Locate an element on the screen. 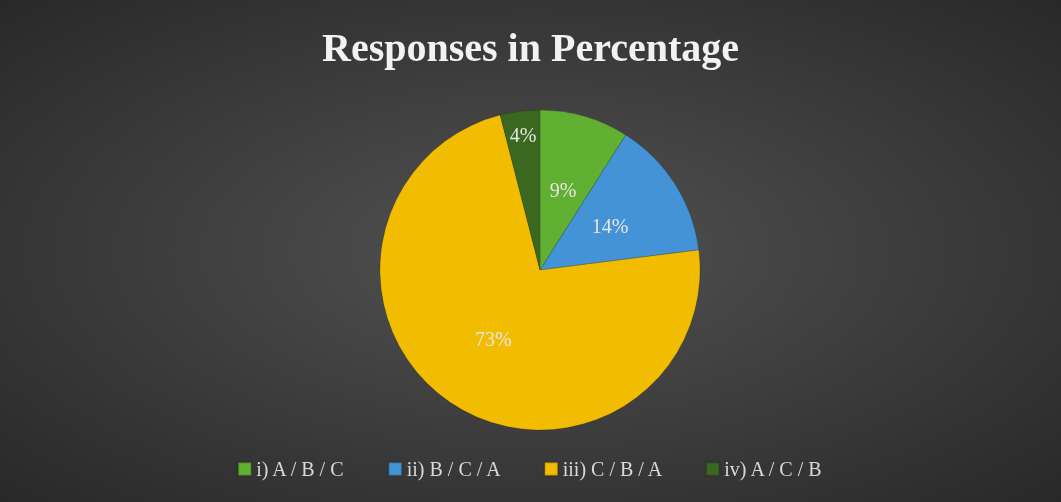 This screenshot has width=1061, height=502. legend-label: ii) B / C / A is located at coordinates (454, 469).